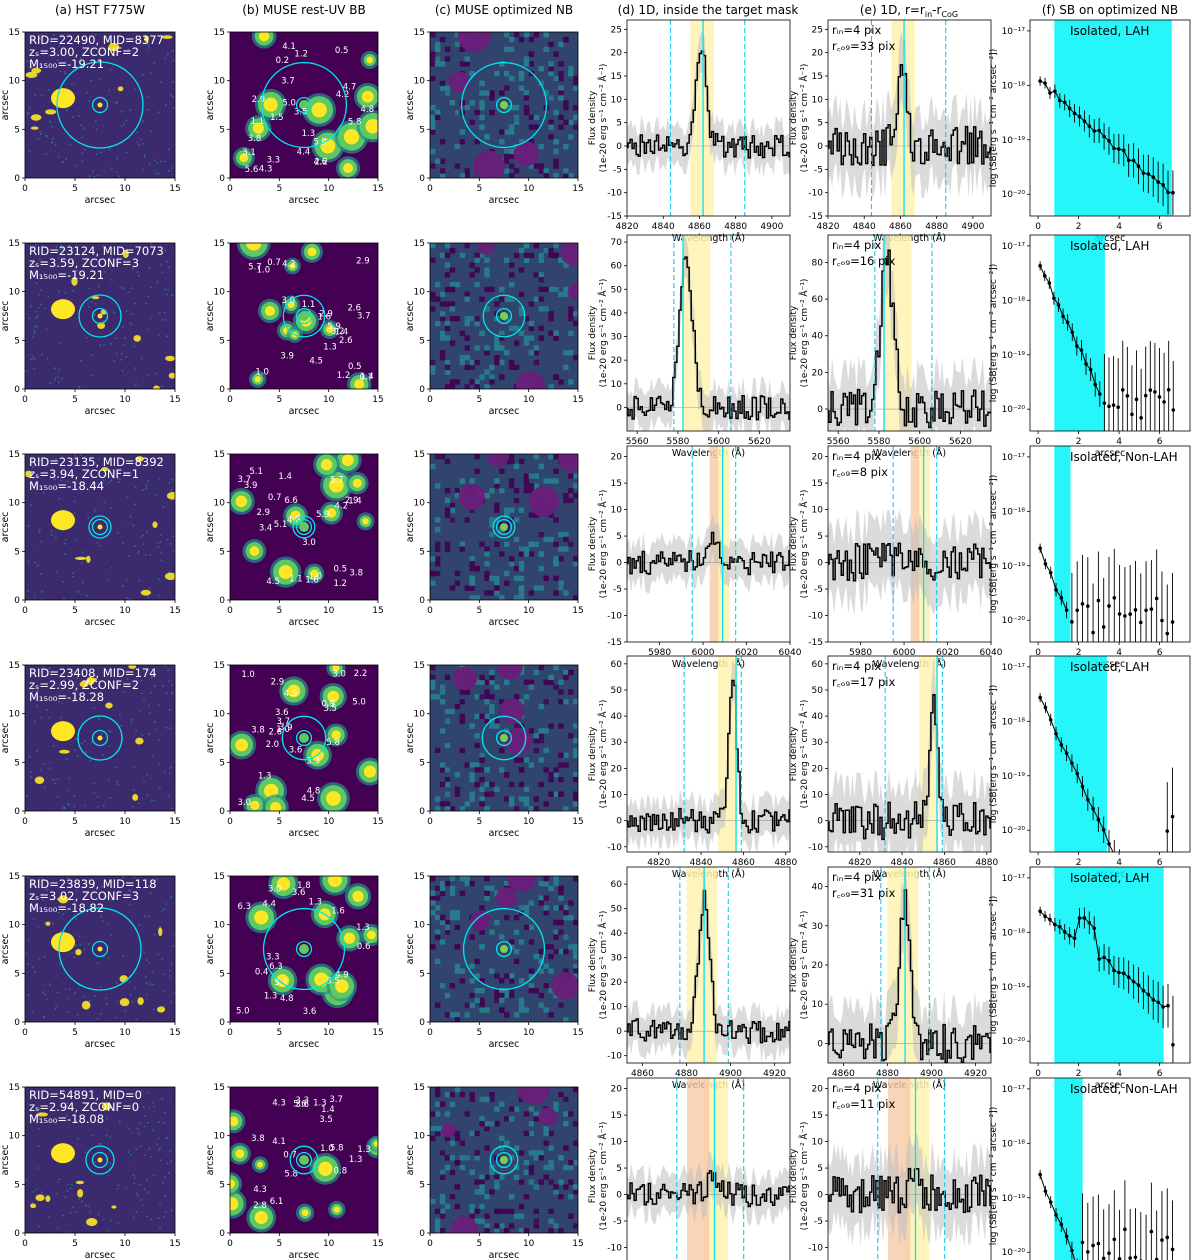 The image size is (1200, 1260). I want to click on y-axis-label: arcsec, so click(5, 949).